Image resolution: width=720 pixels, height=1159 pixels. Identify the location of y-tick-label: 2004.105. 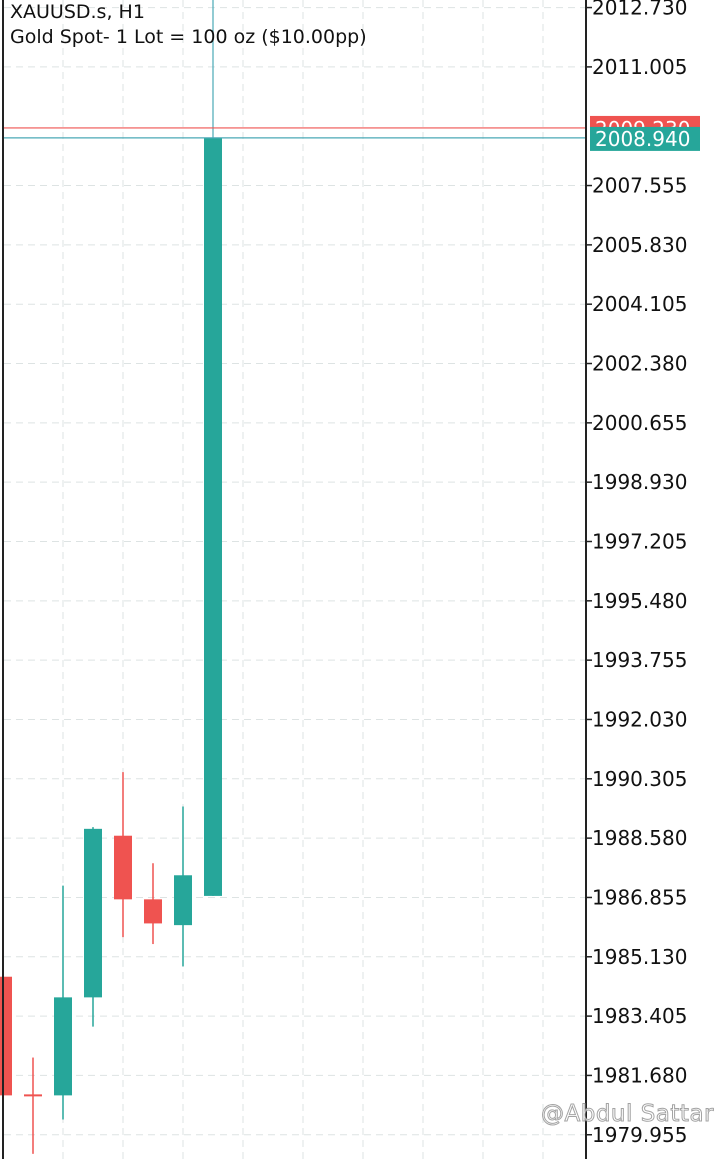
(639, 304).